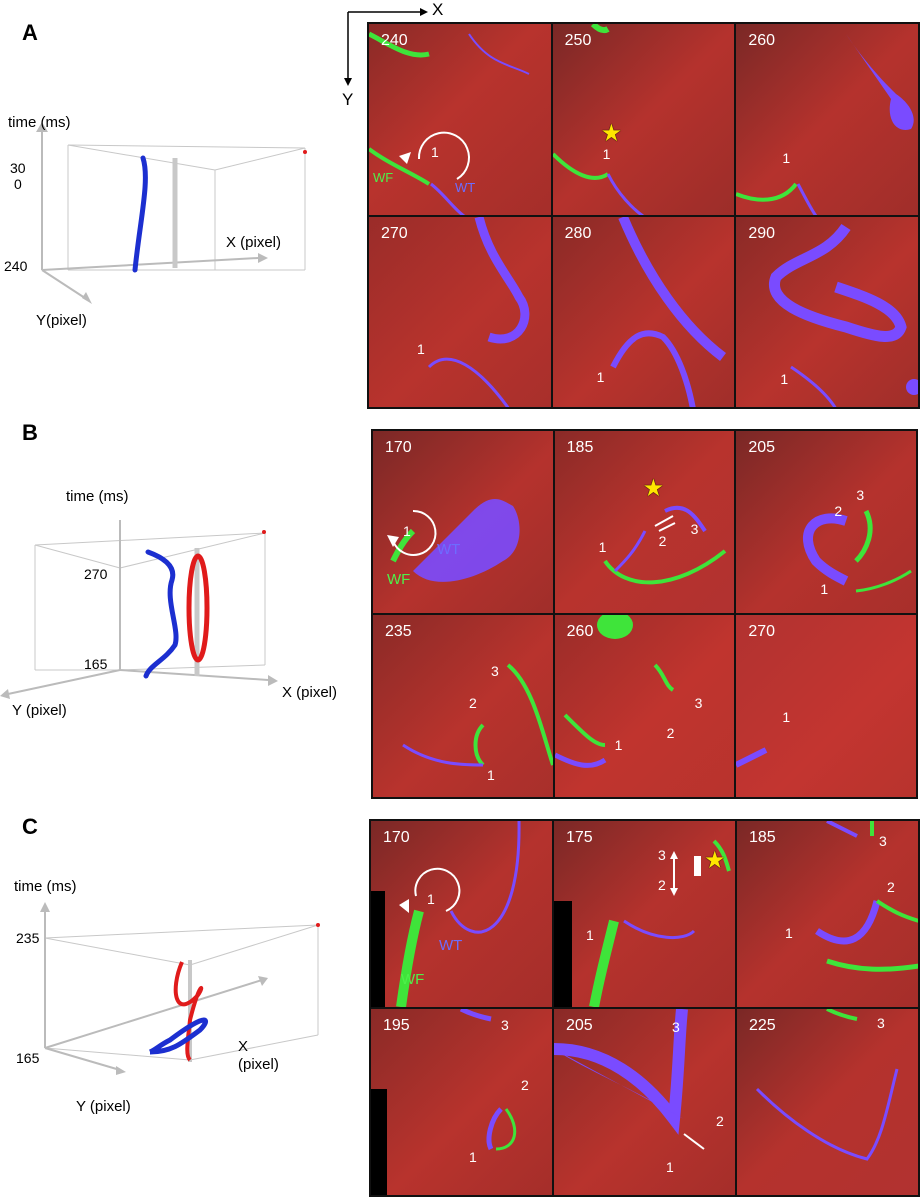  I want to click on panel-a-filament-box, so click(171, 213).